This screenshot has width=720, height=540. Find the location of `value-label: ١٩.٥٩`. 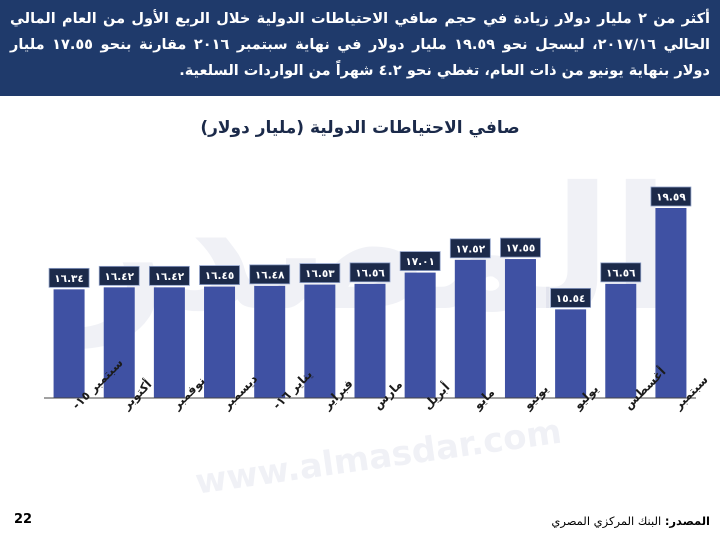

value-label: ١٩.٥٩ is located at coordinates (671, 198).